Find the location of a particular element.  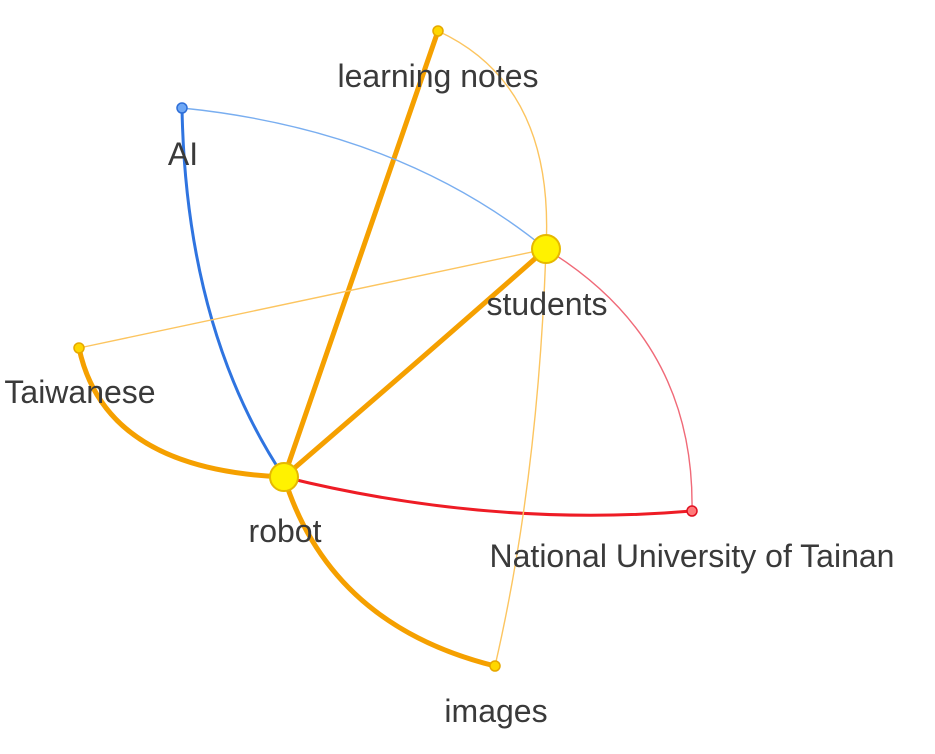

node-students is located at coordinates (546, 249).